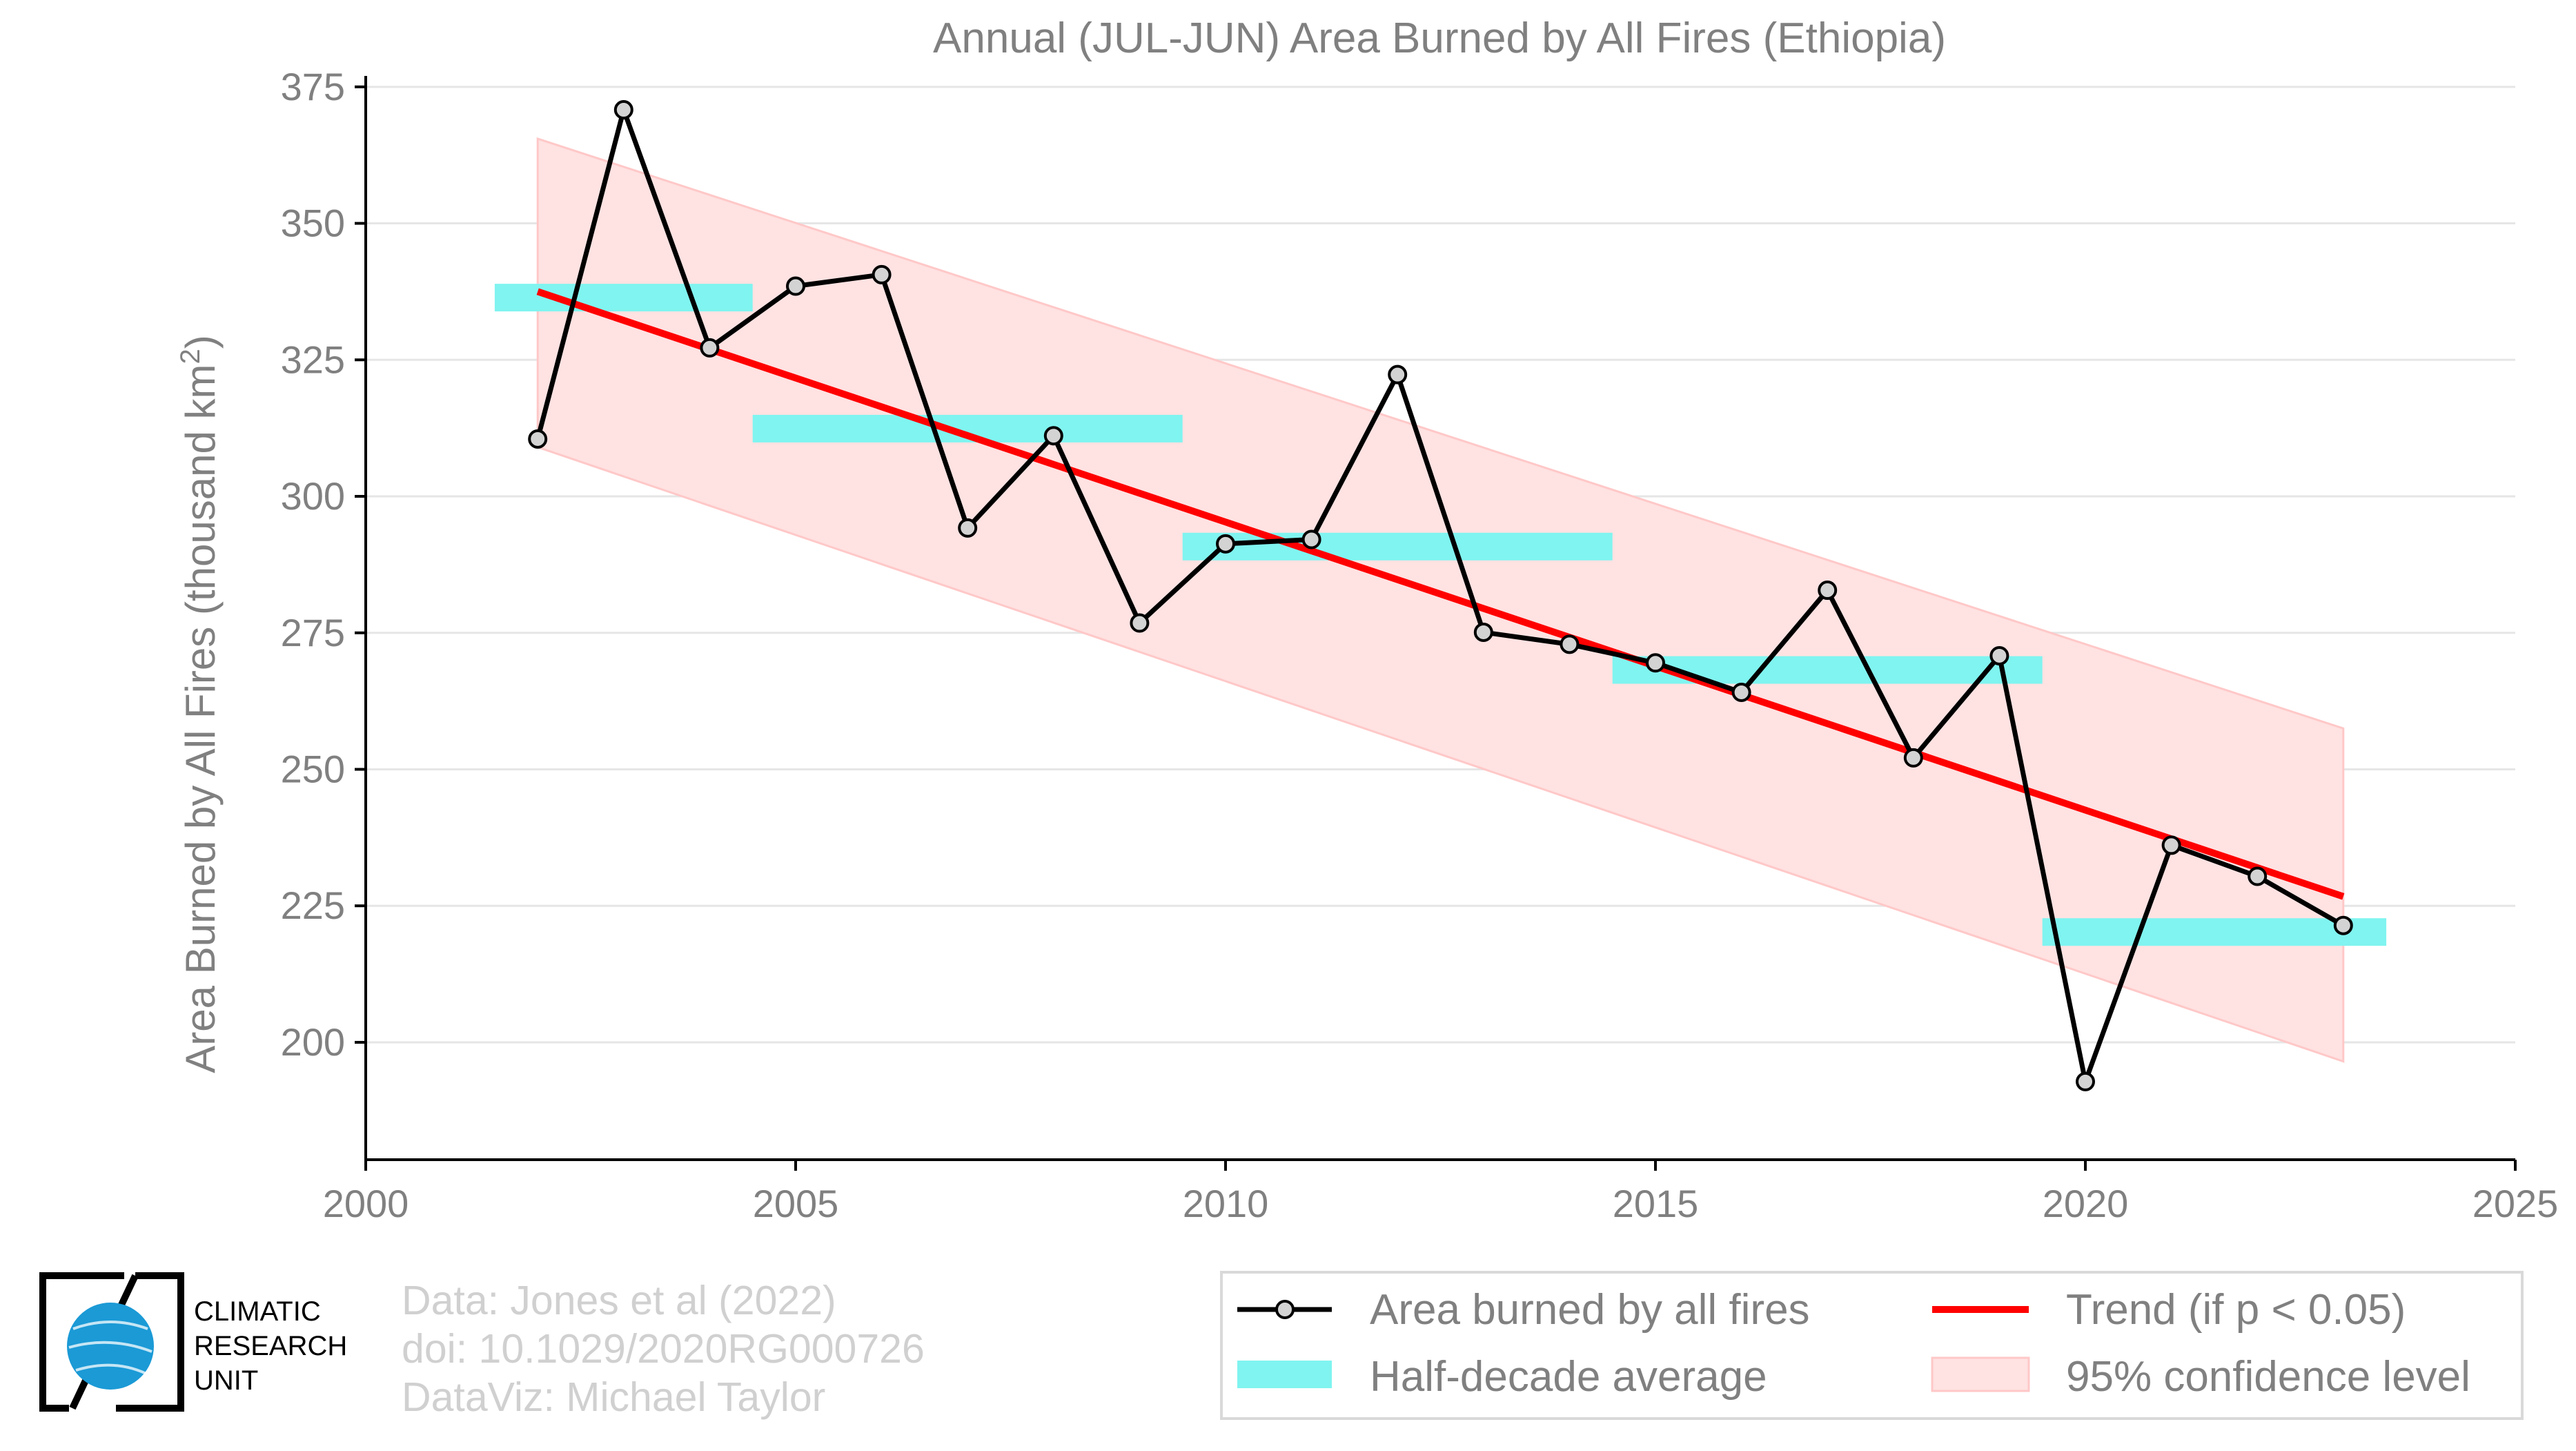 The image size is (2576, 1451). Describe the element at coordinates (1590, 1310) in the screenshot. I see `legend-series-label: Area burned by all fires` at that location.